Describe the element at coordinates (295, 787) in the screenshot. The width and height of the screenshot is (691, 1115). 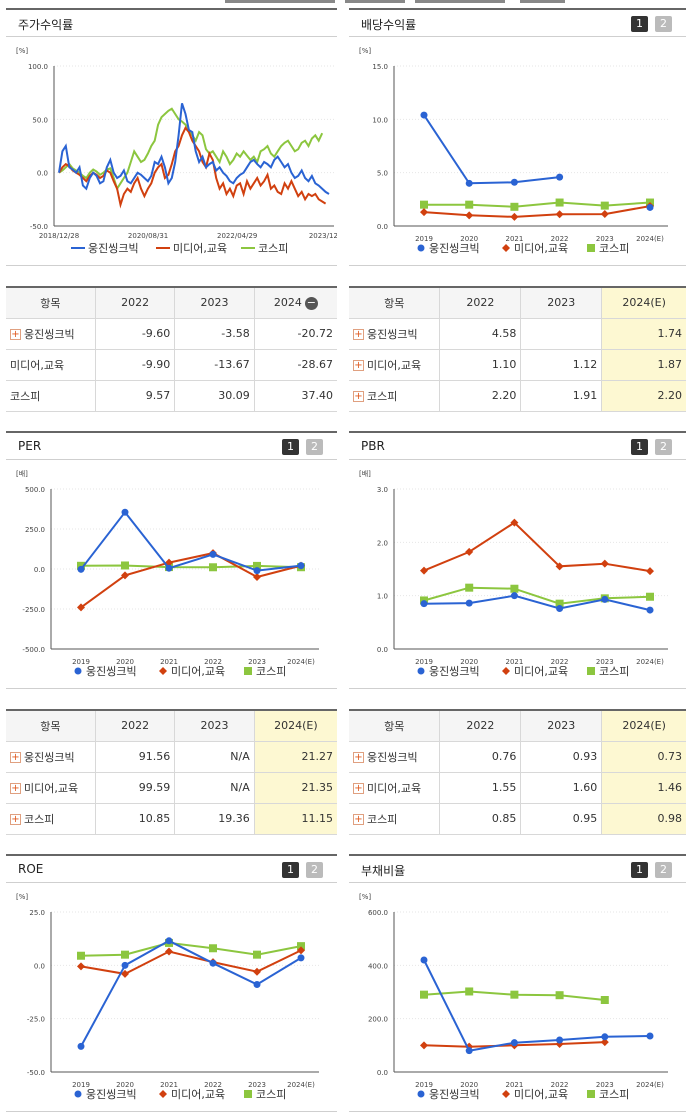
I see `table-cell: 21.35` at that location.